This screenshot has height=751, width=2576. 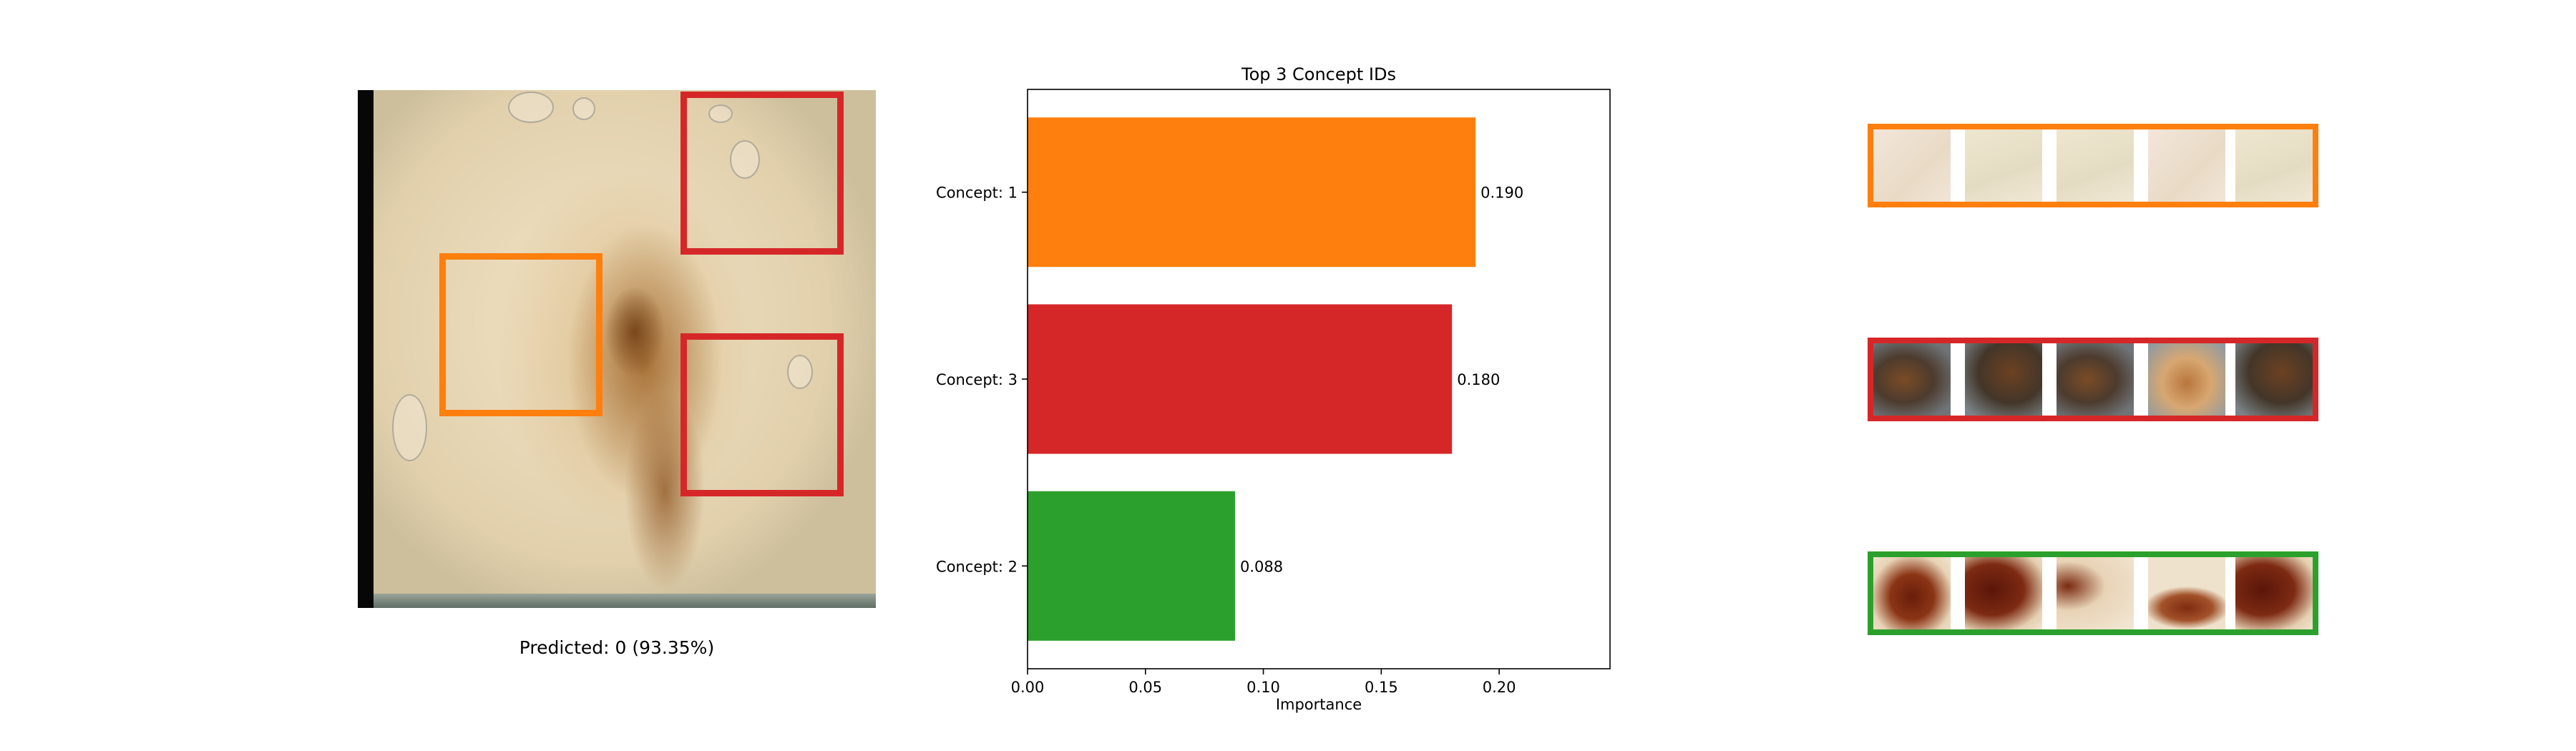 I want to click on bar-value-label: 0.190, so click(x=1501, y=193).